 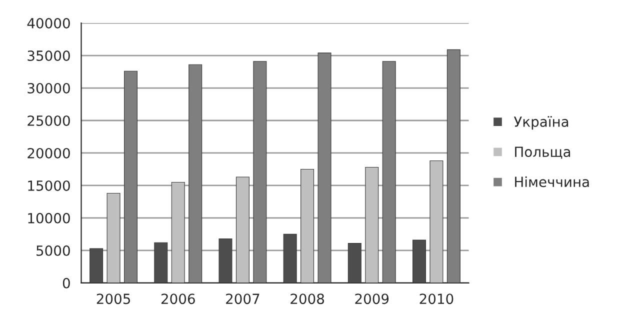 I want to click on y-tick-label: 40000, so click(x=48, y=23).